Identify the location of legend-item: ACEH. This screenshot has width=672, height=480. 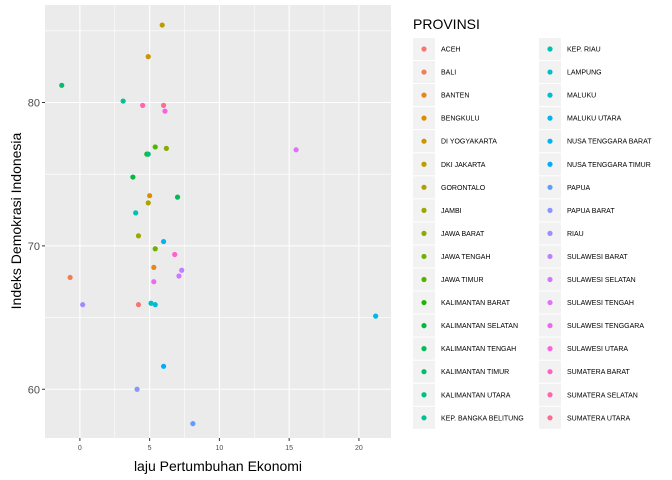
(436, 49).